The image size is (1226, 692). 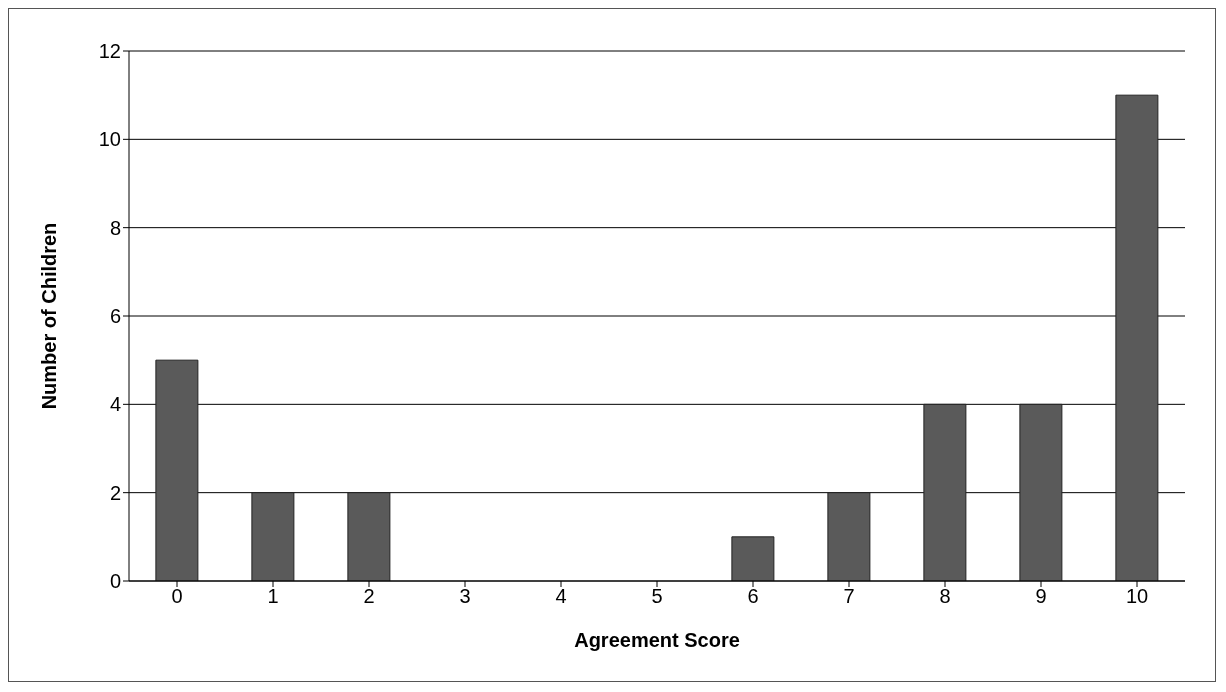 What do you see at coordinates (945, 596) in the screenshot?
I see `x-tick-label: 8` at bounding box center [945, 596].